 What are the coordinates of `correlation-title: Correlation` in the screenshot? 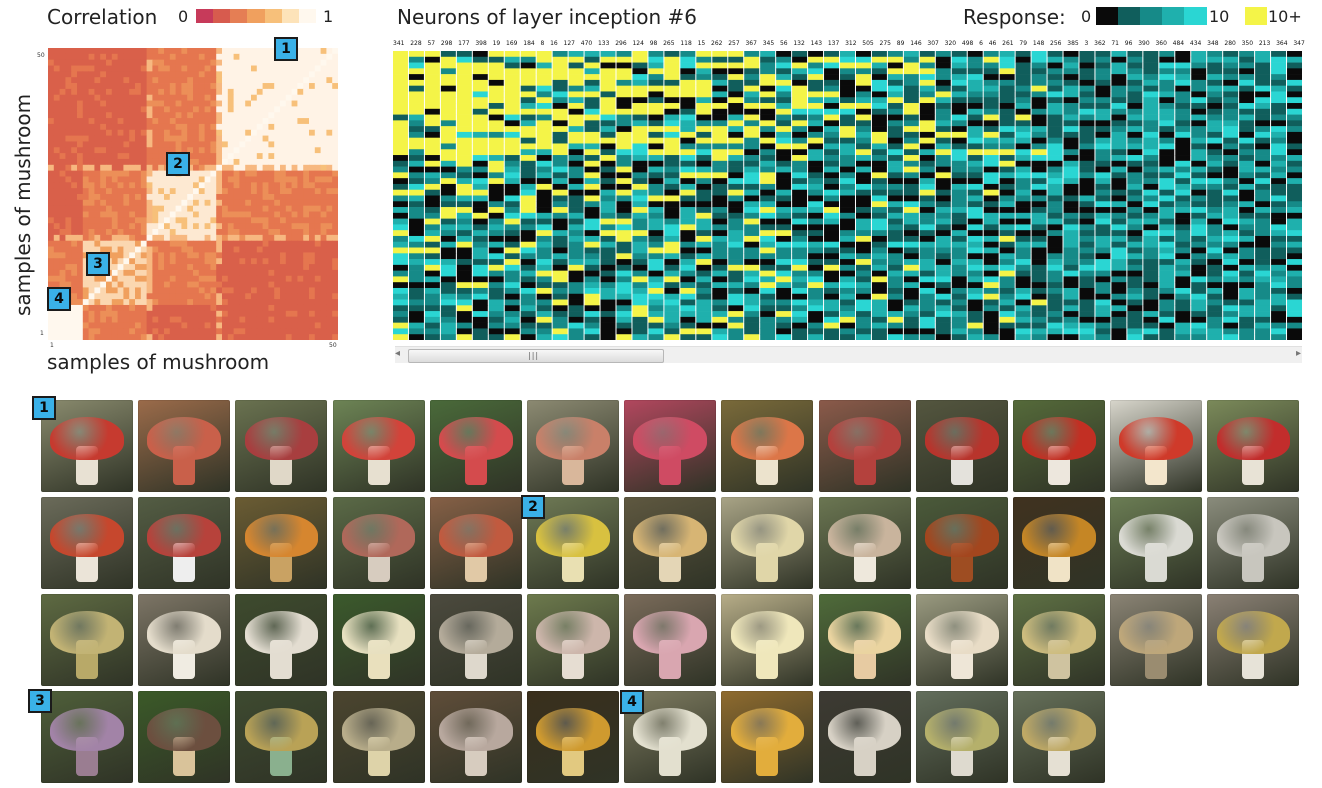 It's located at (102, 17).